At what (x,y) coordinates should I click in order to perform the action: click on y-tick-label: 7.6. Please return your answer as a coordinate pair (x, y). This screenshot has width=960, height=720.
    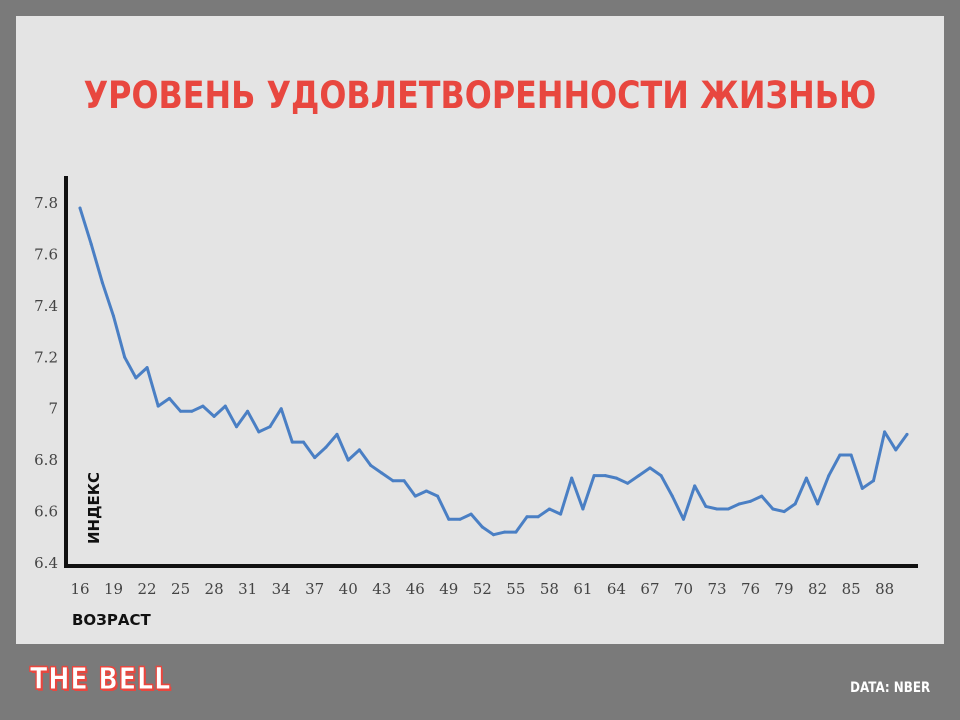
    Looking at the image, I should click on (46, 254).